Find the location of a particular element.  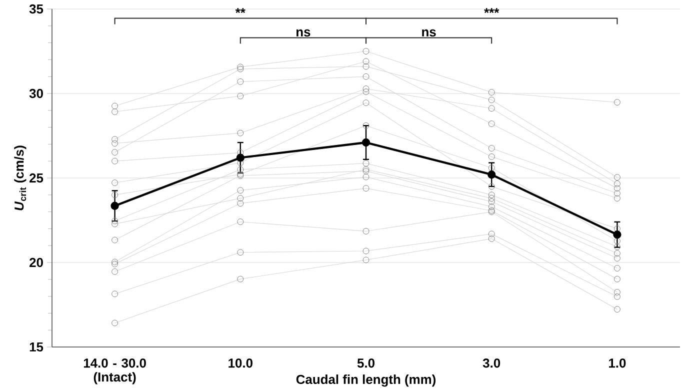

x-axis-title: Caudal fin length (mm) is located at coordinates (366, 380).